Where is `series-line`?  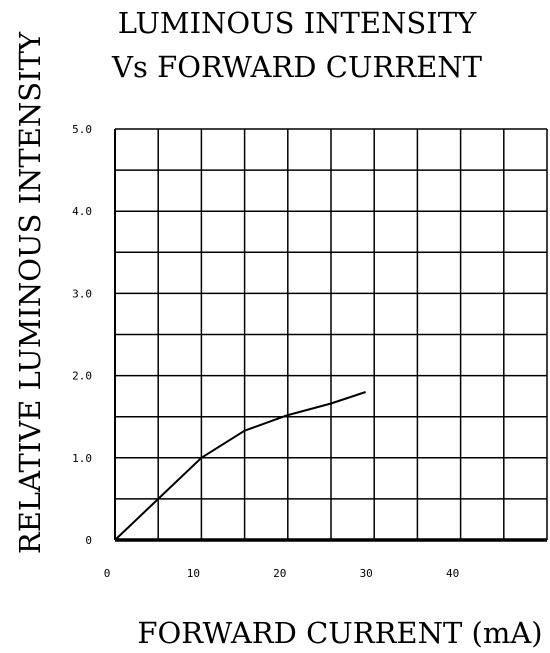 series-line is located at coordinates (240, 466).